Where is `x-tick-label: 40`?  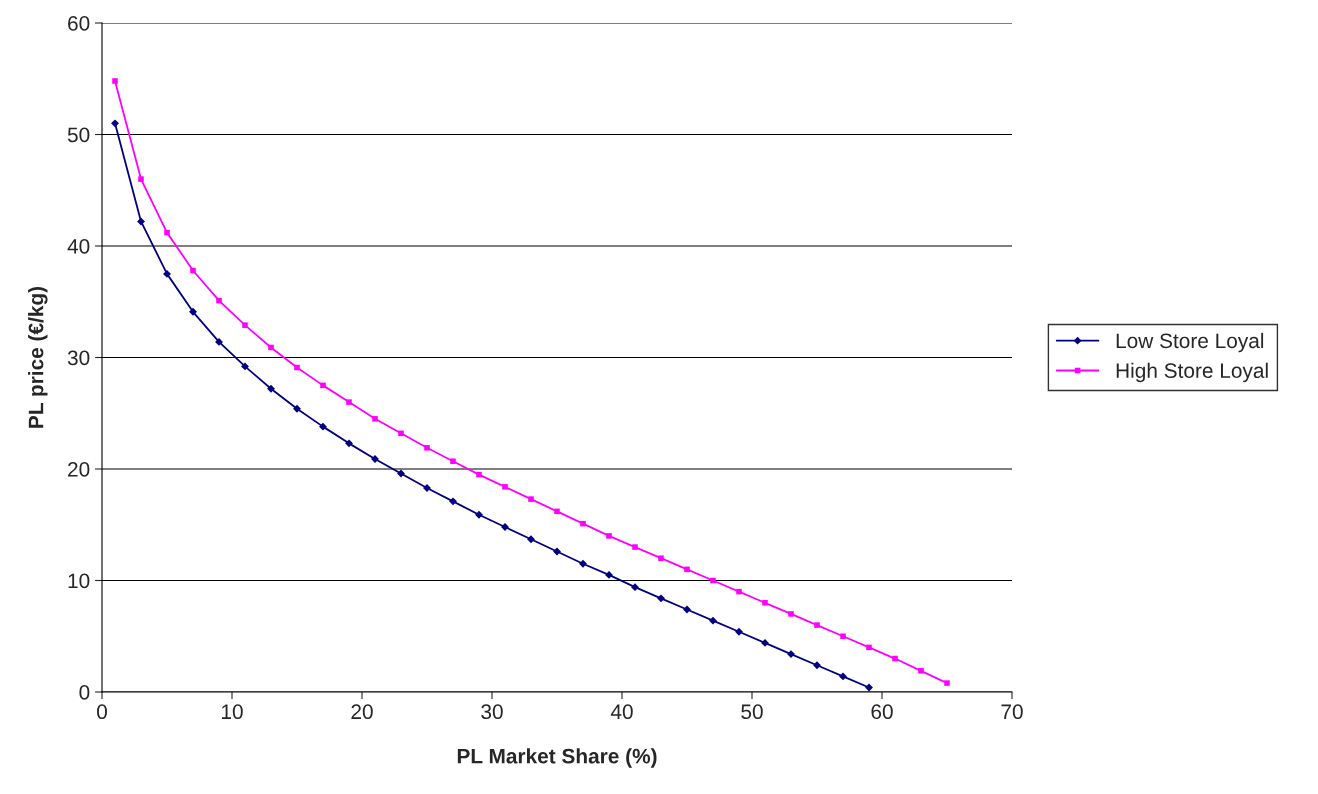
x-tick-label: 40 is located at coordinates (621, 712).